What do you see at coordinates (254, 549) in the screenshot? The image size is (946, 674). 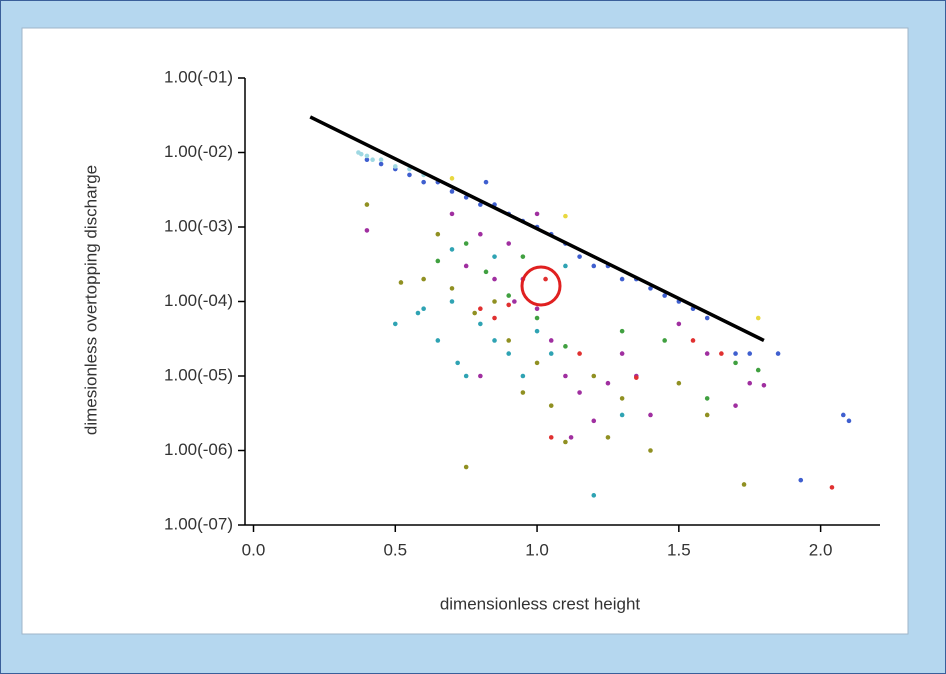 I see `x-tick-label: 0.0` at bounding box center [254, 549].